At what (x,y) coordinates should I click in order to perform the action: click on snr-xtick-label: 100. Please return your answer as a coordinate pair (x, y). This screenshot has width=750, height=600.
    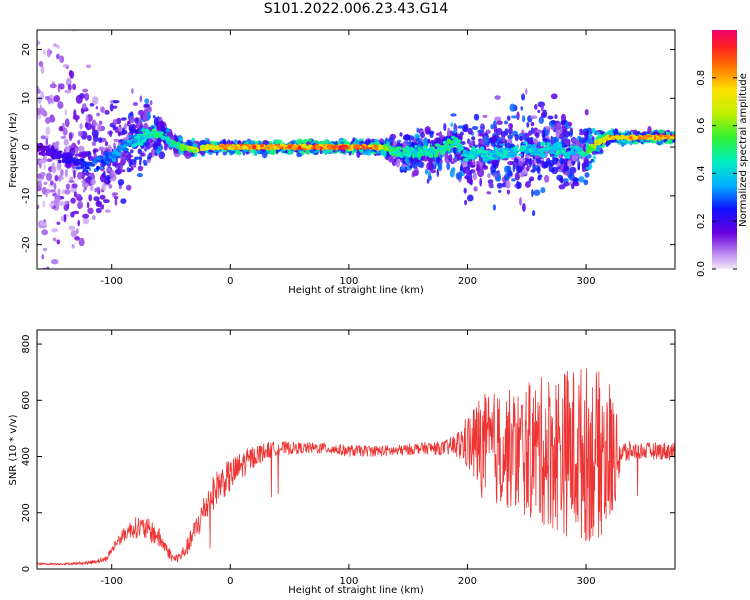
    Looking at the image, I should click on (348, 581).